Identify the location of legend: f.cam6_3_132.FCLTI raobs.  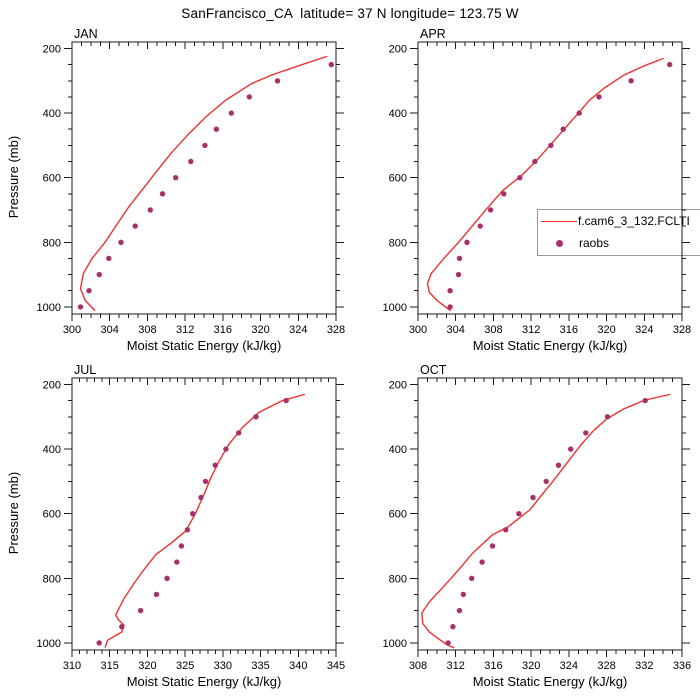
(618, 232).